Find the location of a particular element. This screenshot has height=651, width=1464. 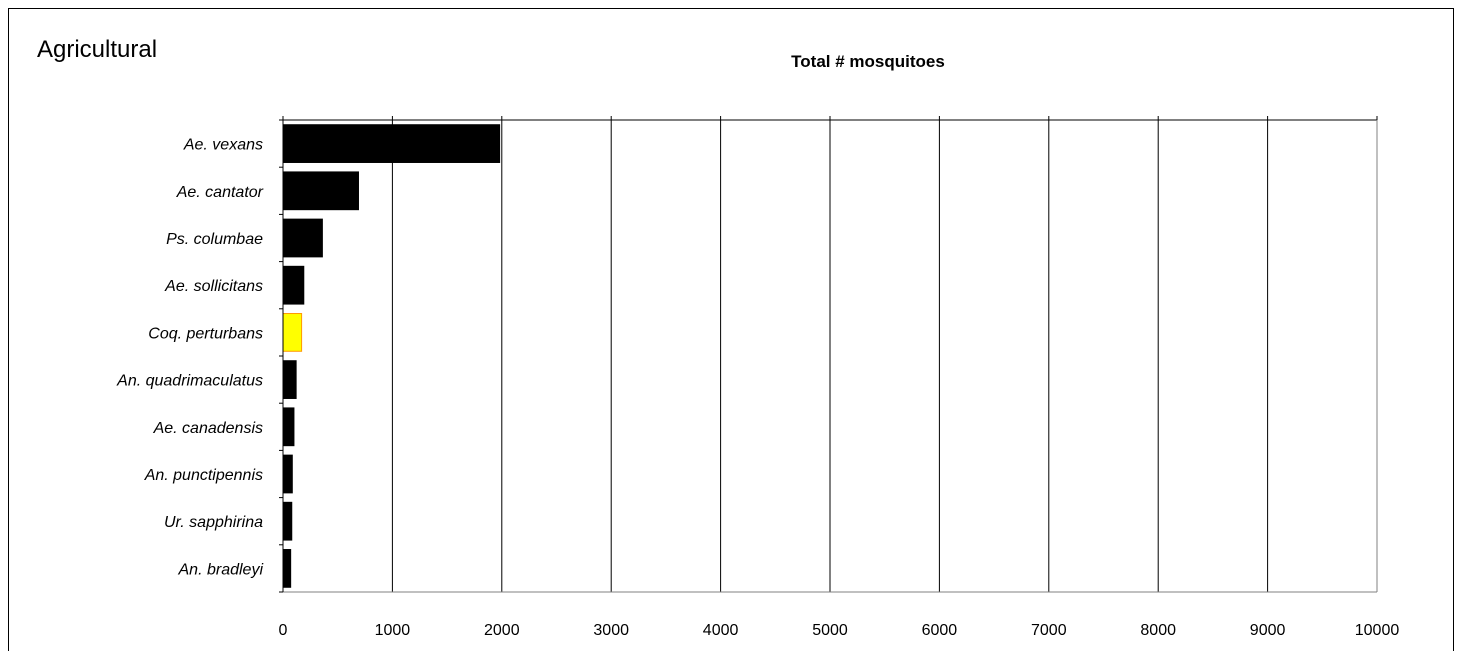

category-label: An. bradleyi is located at coordinates (221, 569).